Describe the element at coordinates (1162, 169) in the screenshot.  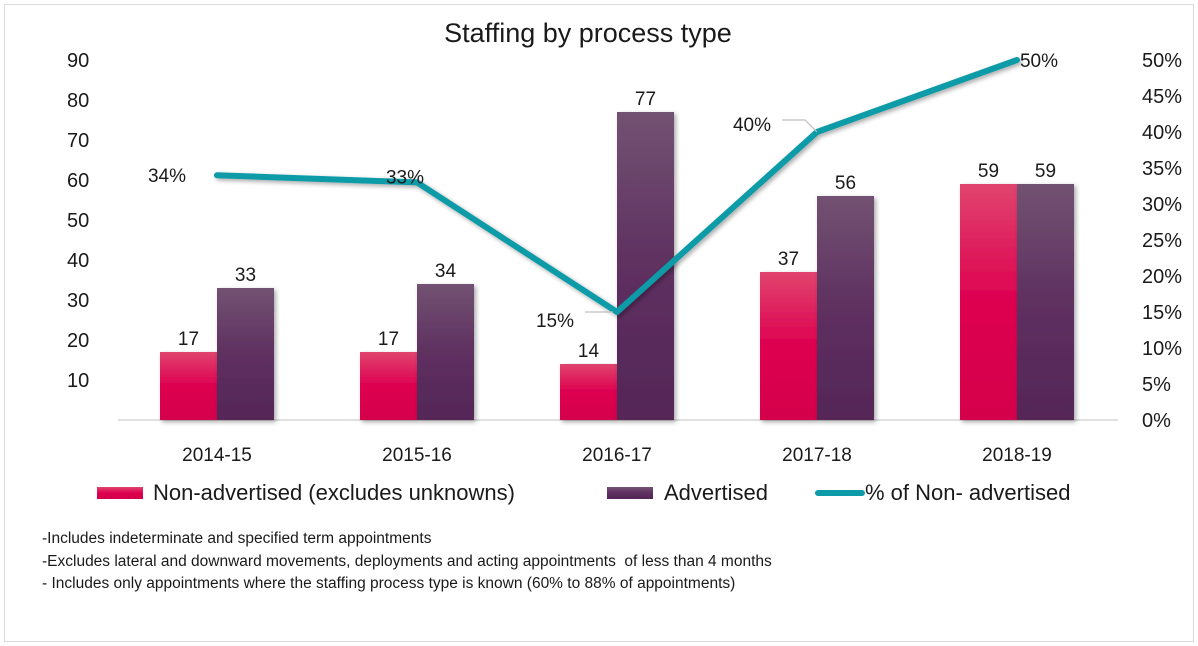
I see `right-axis-tick-label: 35%` at that location.